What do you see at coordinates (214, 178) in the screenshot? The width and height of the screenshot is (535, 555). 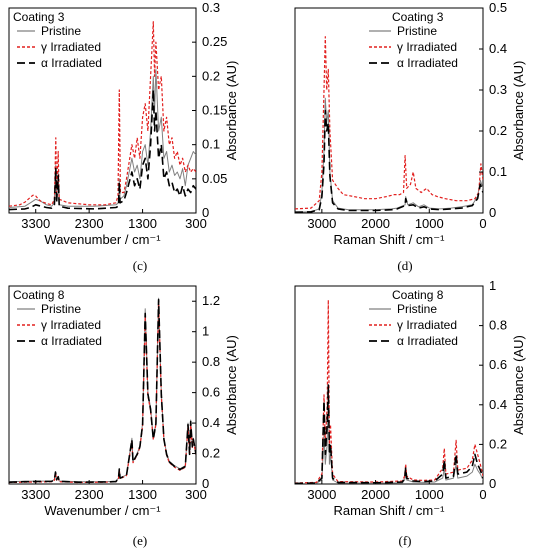 I see `y-tick-label: 0.05` at bounding box center [214, 178].